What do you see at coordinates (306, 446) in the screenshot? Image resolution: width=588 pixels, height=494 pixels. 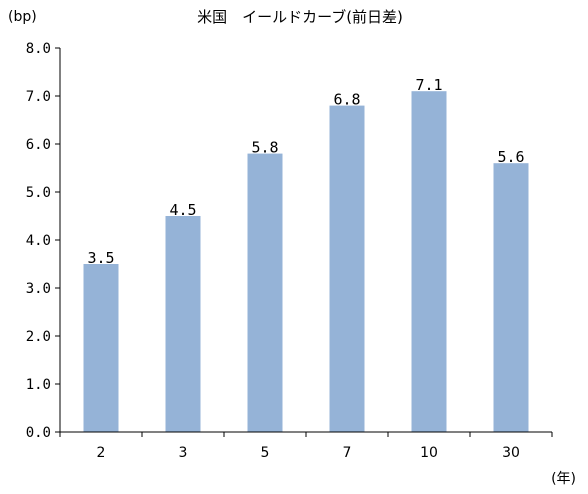 I see `x-axis-ticks: 2 3 5 7 10 30` at bounding box center [306, 446].